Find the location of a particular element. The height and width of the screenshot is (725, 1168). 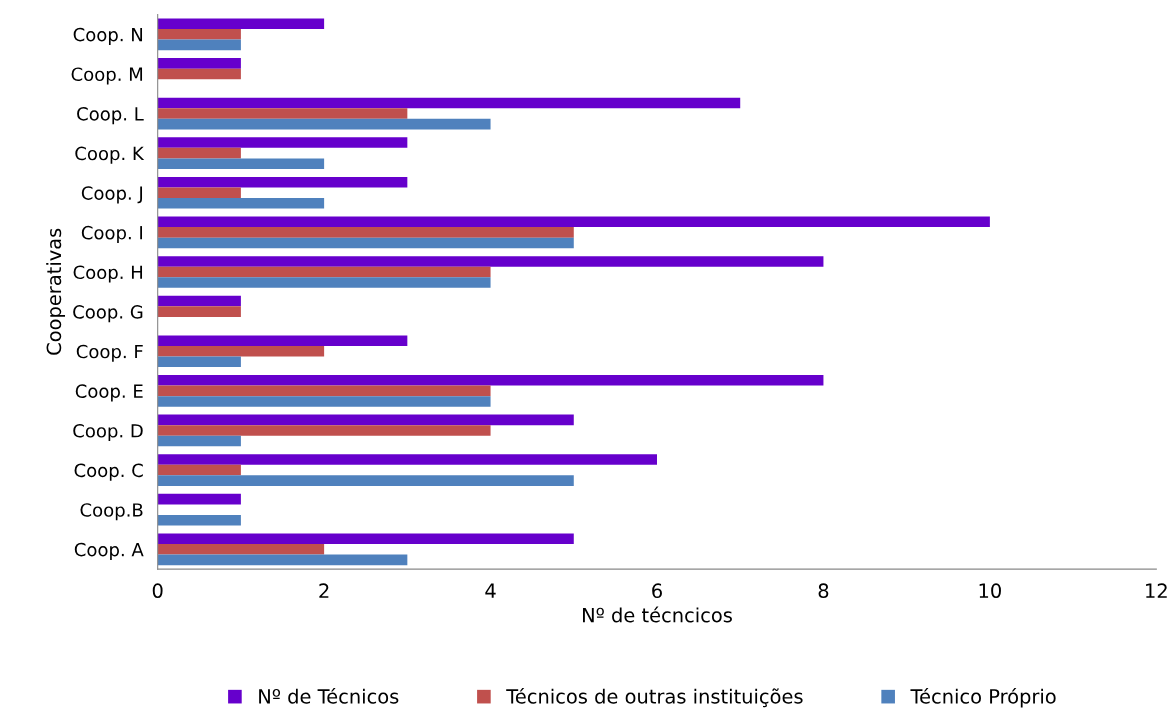

y-tick-label: Coop. L is located at coordinates (110, 116).